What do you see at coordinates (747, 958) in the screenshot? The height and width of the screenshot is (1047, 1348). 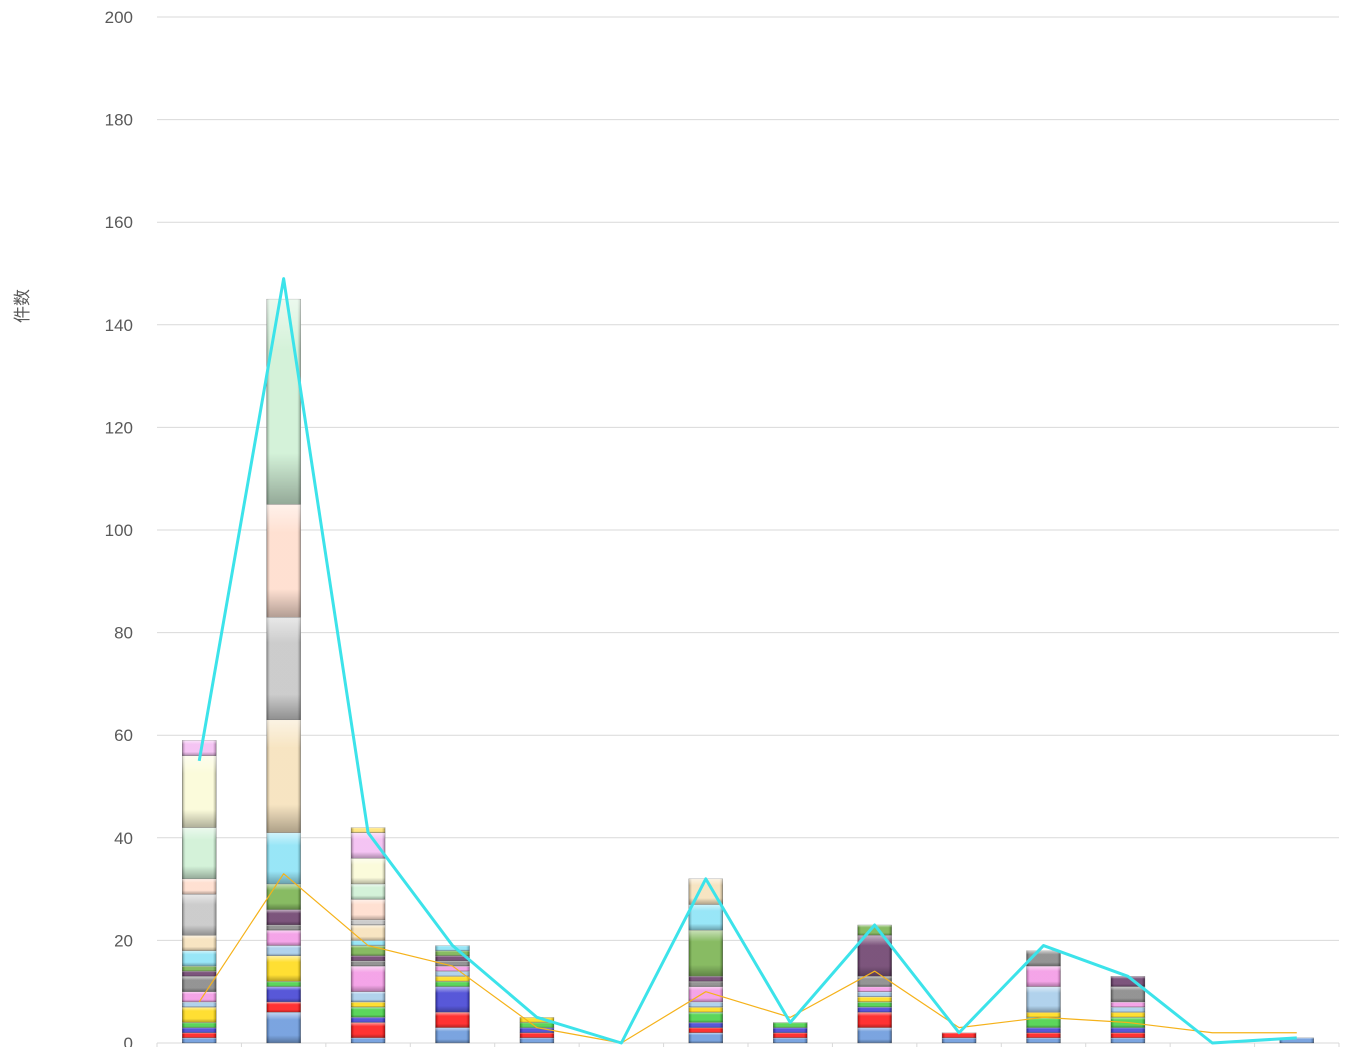 I see `series-line` at bounding box center [747, 958].